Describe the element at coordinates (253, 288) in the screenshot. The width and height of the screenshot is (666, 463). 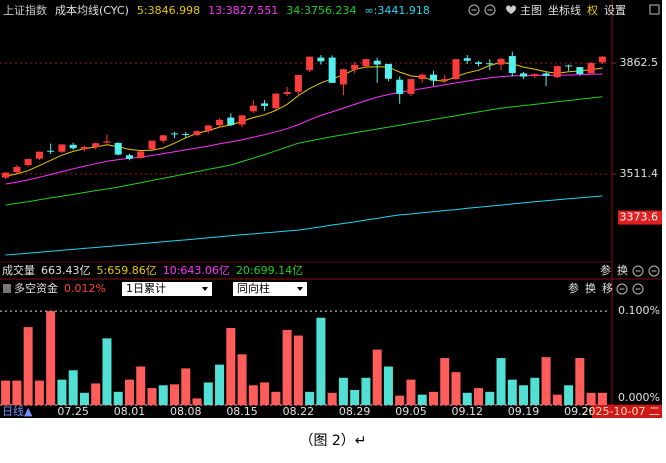
I see `dropdown-label: 同向柱` at that location.